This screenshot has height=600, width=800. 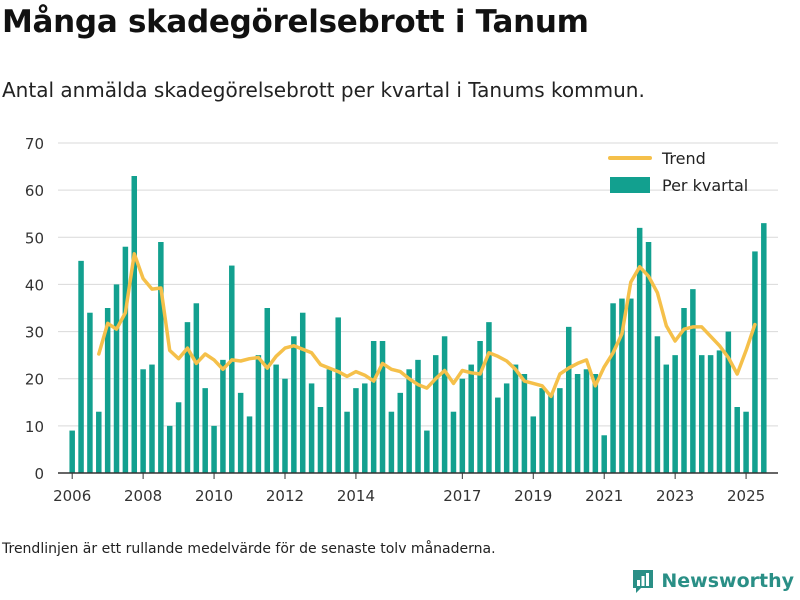 What do you see at coordinates (295, 22) in the screenshot?
I see `chart-title: Många skadegörelsebrott i Tanum` at bounding box center [295, 22].